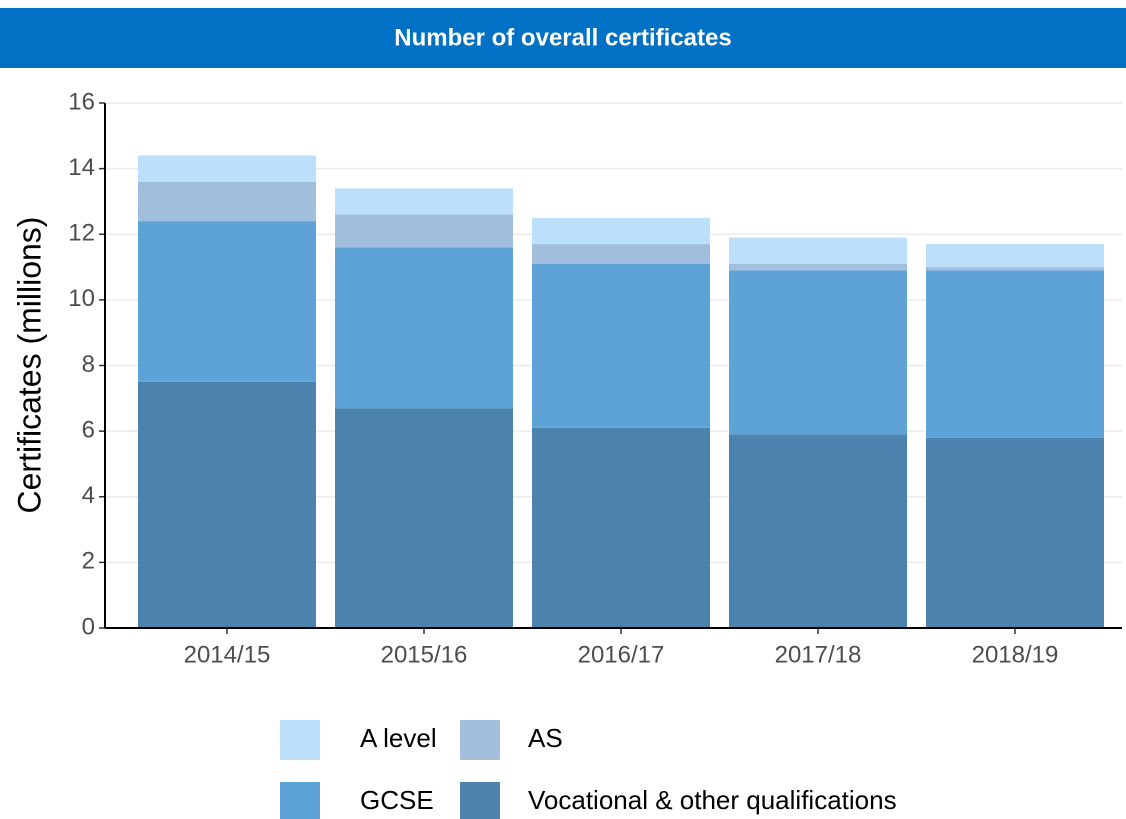 The width and height of the screenshot is (1126, 819). I want to click on chart-title: Number of overall certificates, so click(562, 37).